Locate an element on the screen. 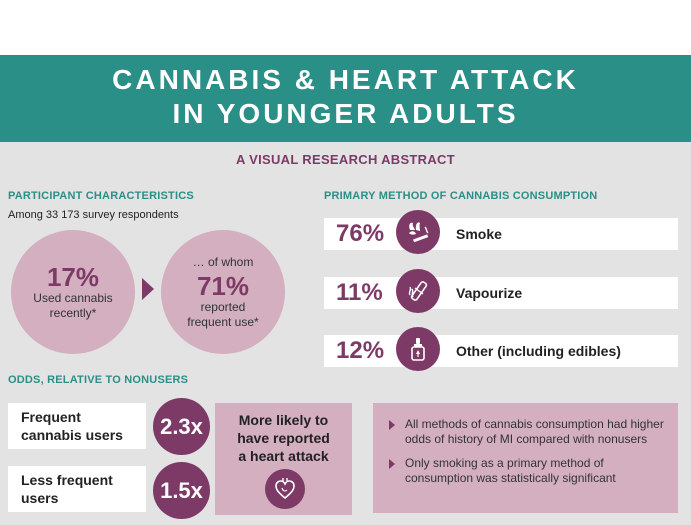 This screenshot has height=525, width=691. frequent-odds-badge: 2.3x is located at coordinates (181, 426).